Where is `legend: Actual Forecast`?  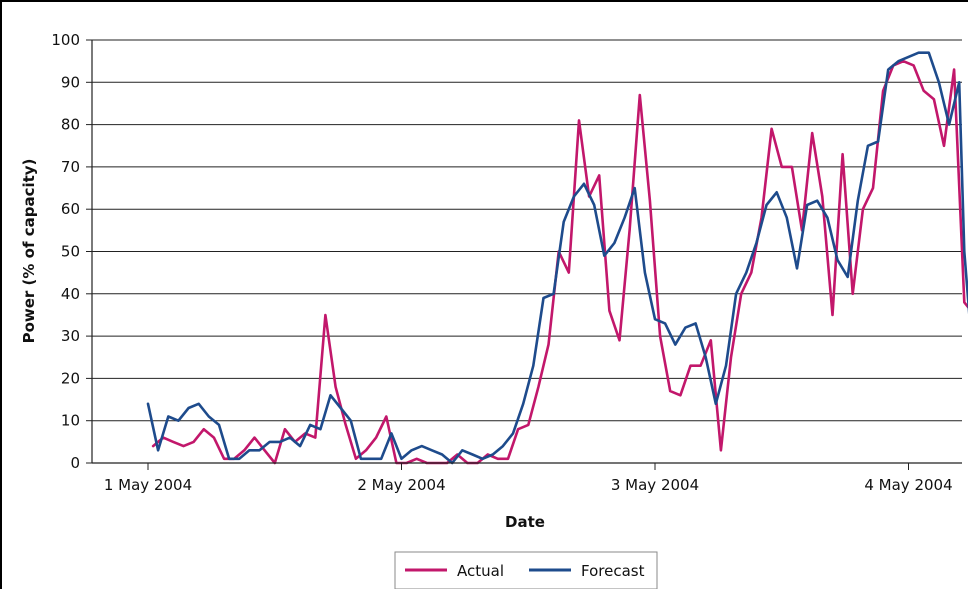
legend: Actual Forecast is located at coordinates (526, 570).